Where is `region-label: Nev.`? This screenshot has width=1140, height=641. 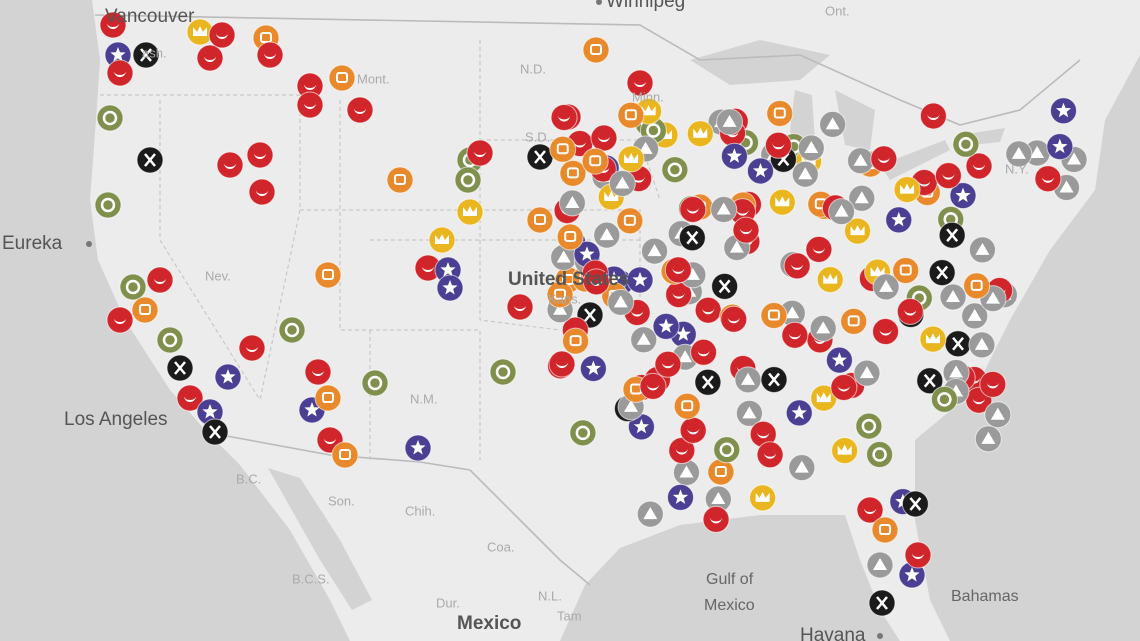
region-label: Nev. is located at coordinates (218, 275).